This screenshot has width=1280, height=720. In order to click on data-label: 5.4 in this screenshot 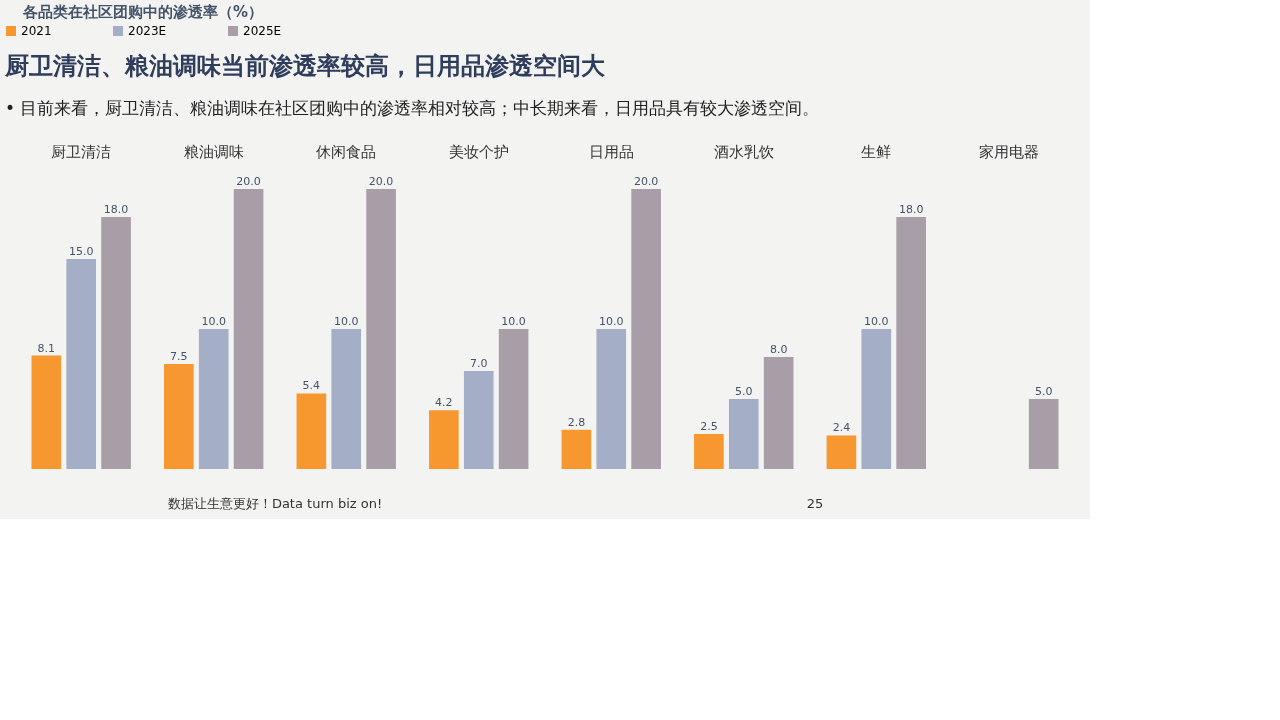, I will do `click(311, 386)`.